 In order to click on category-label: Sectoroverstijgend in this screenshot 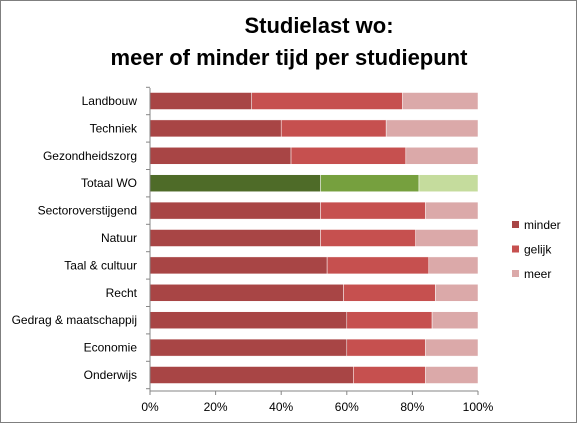, I will do `click(87, 211)`.